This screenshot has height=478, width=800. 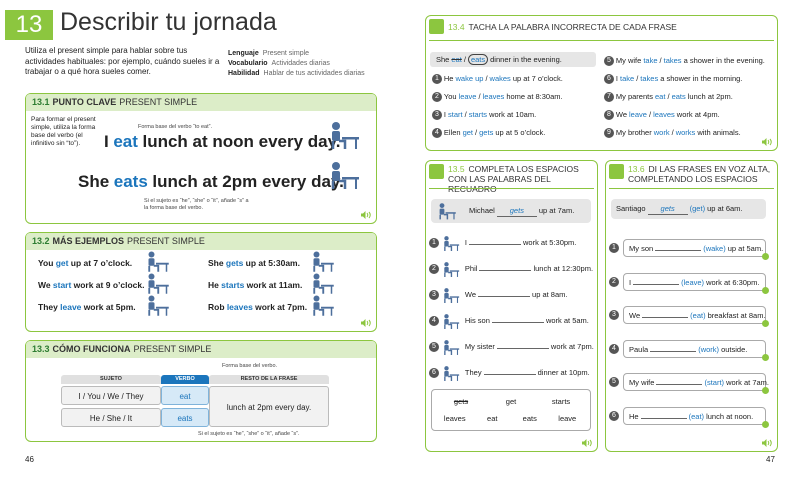 What do you see at coordinates (41, 241) in the screenshot?
I see `section-number: 13.2` at bounding box center [41, 241].